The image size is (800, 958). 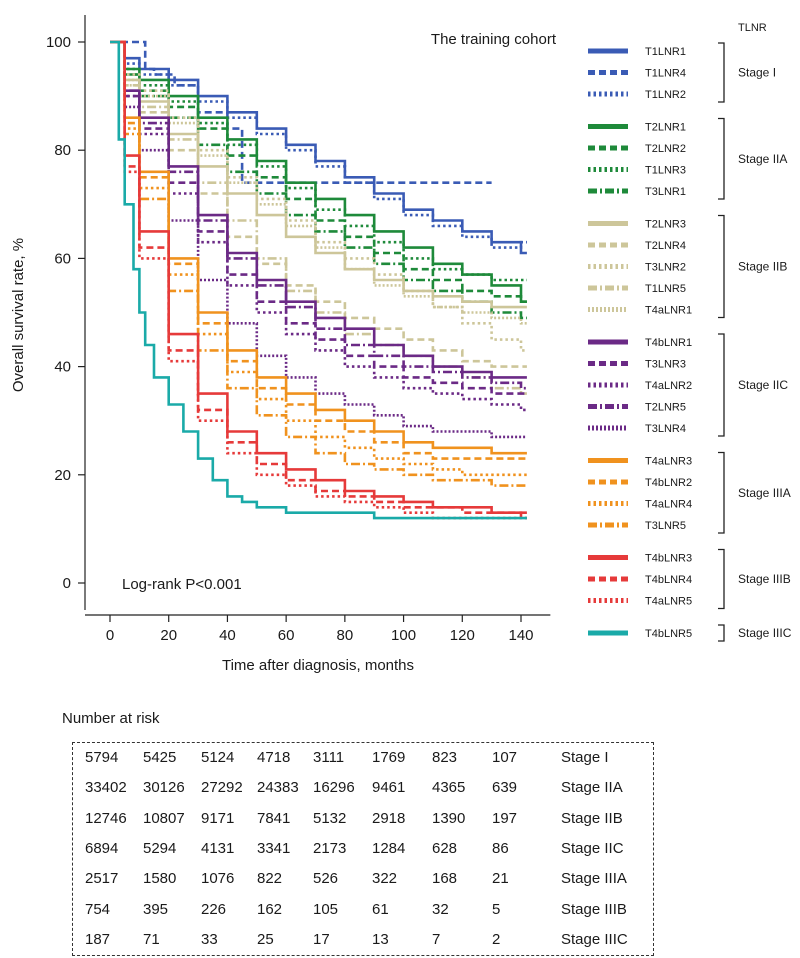 I want to click on legend-label-t4alnr4: T4aLNR4, so click(x=668, y=505).